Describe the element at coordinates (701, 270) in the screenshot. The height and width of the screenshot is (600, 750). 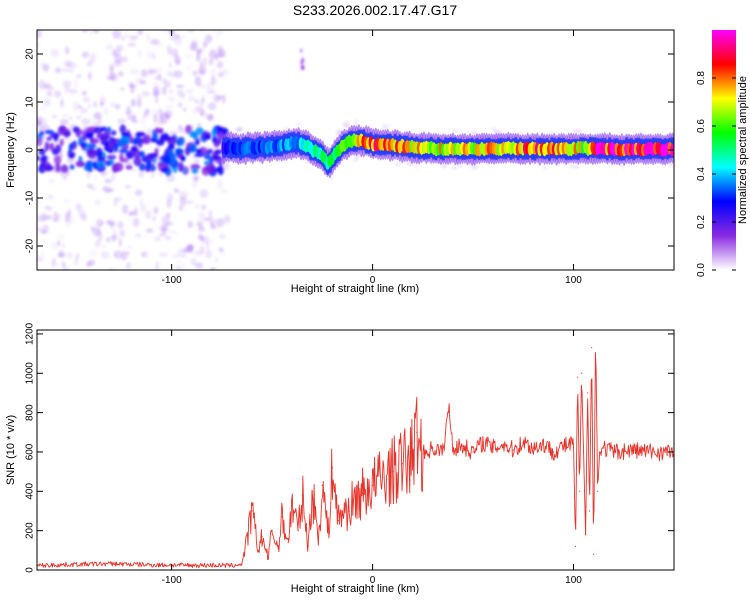
I see `colorbar-tick-label: 0.0` at that location.